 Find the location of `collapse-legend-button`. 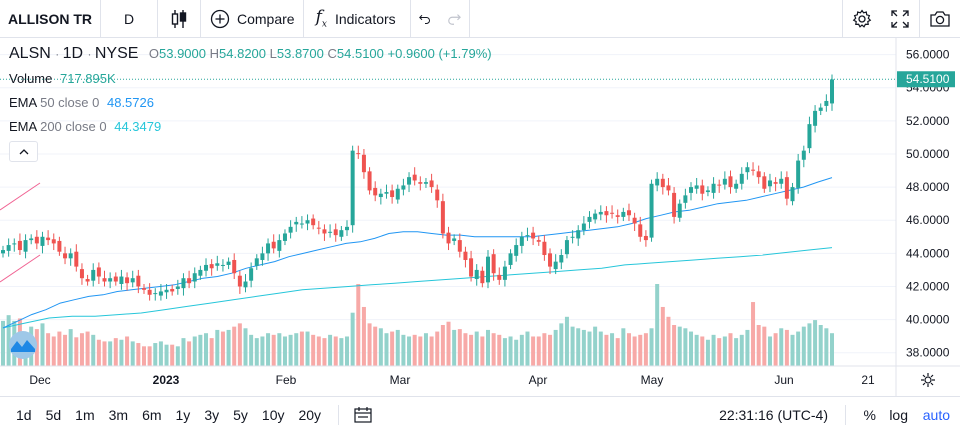

collapse-legend-button is located at coordinates (23, 151).